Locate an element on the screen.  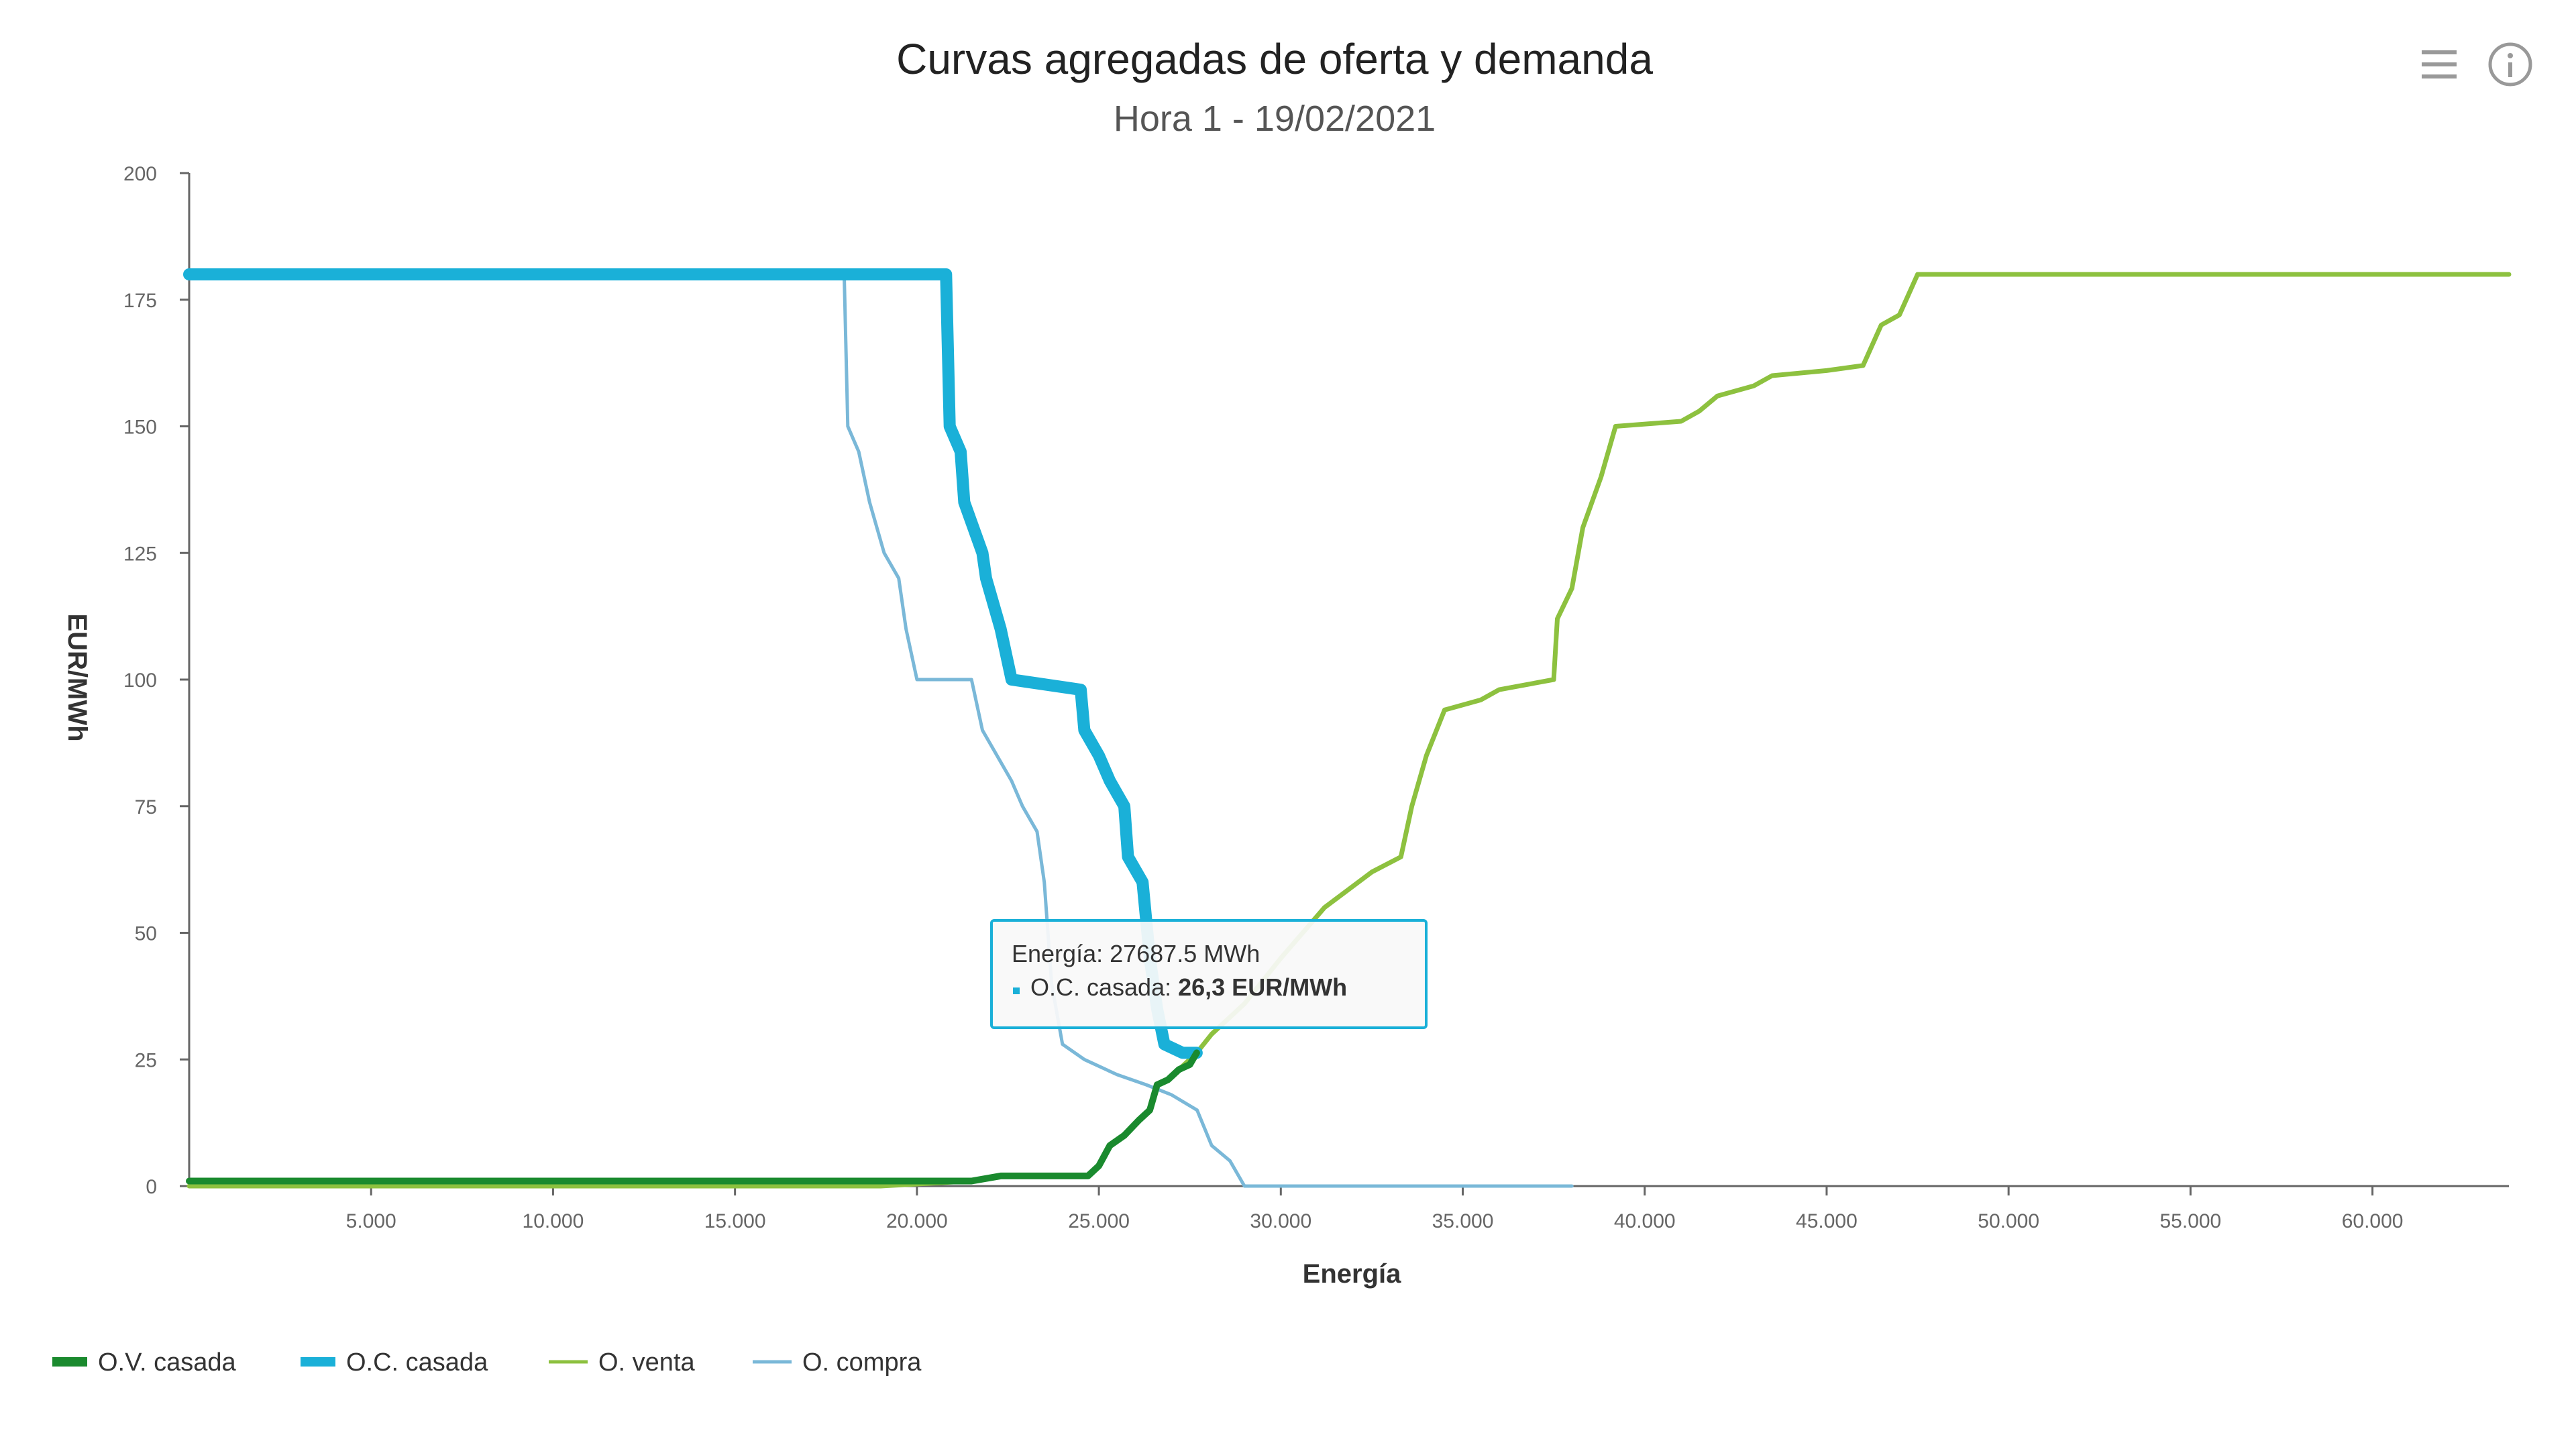
y-tick-label: 150 is located at coordinates (140, 428).